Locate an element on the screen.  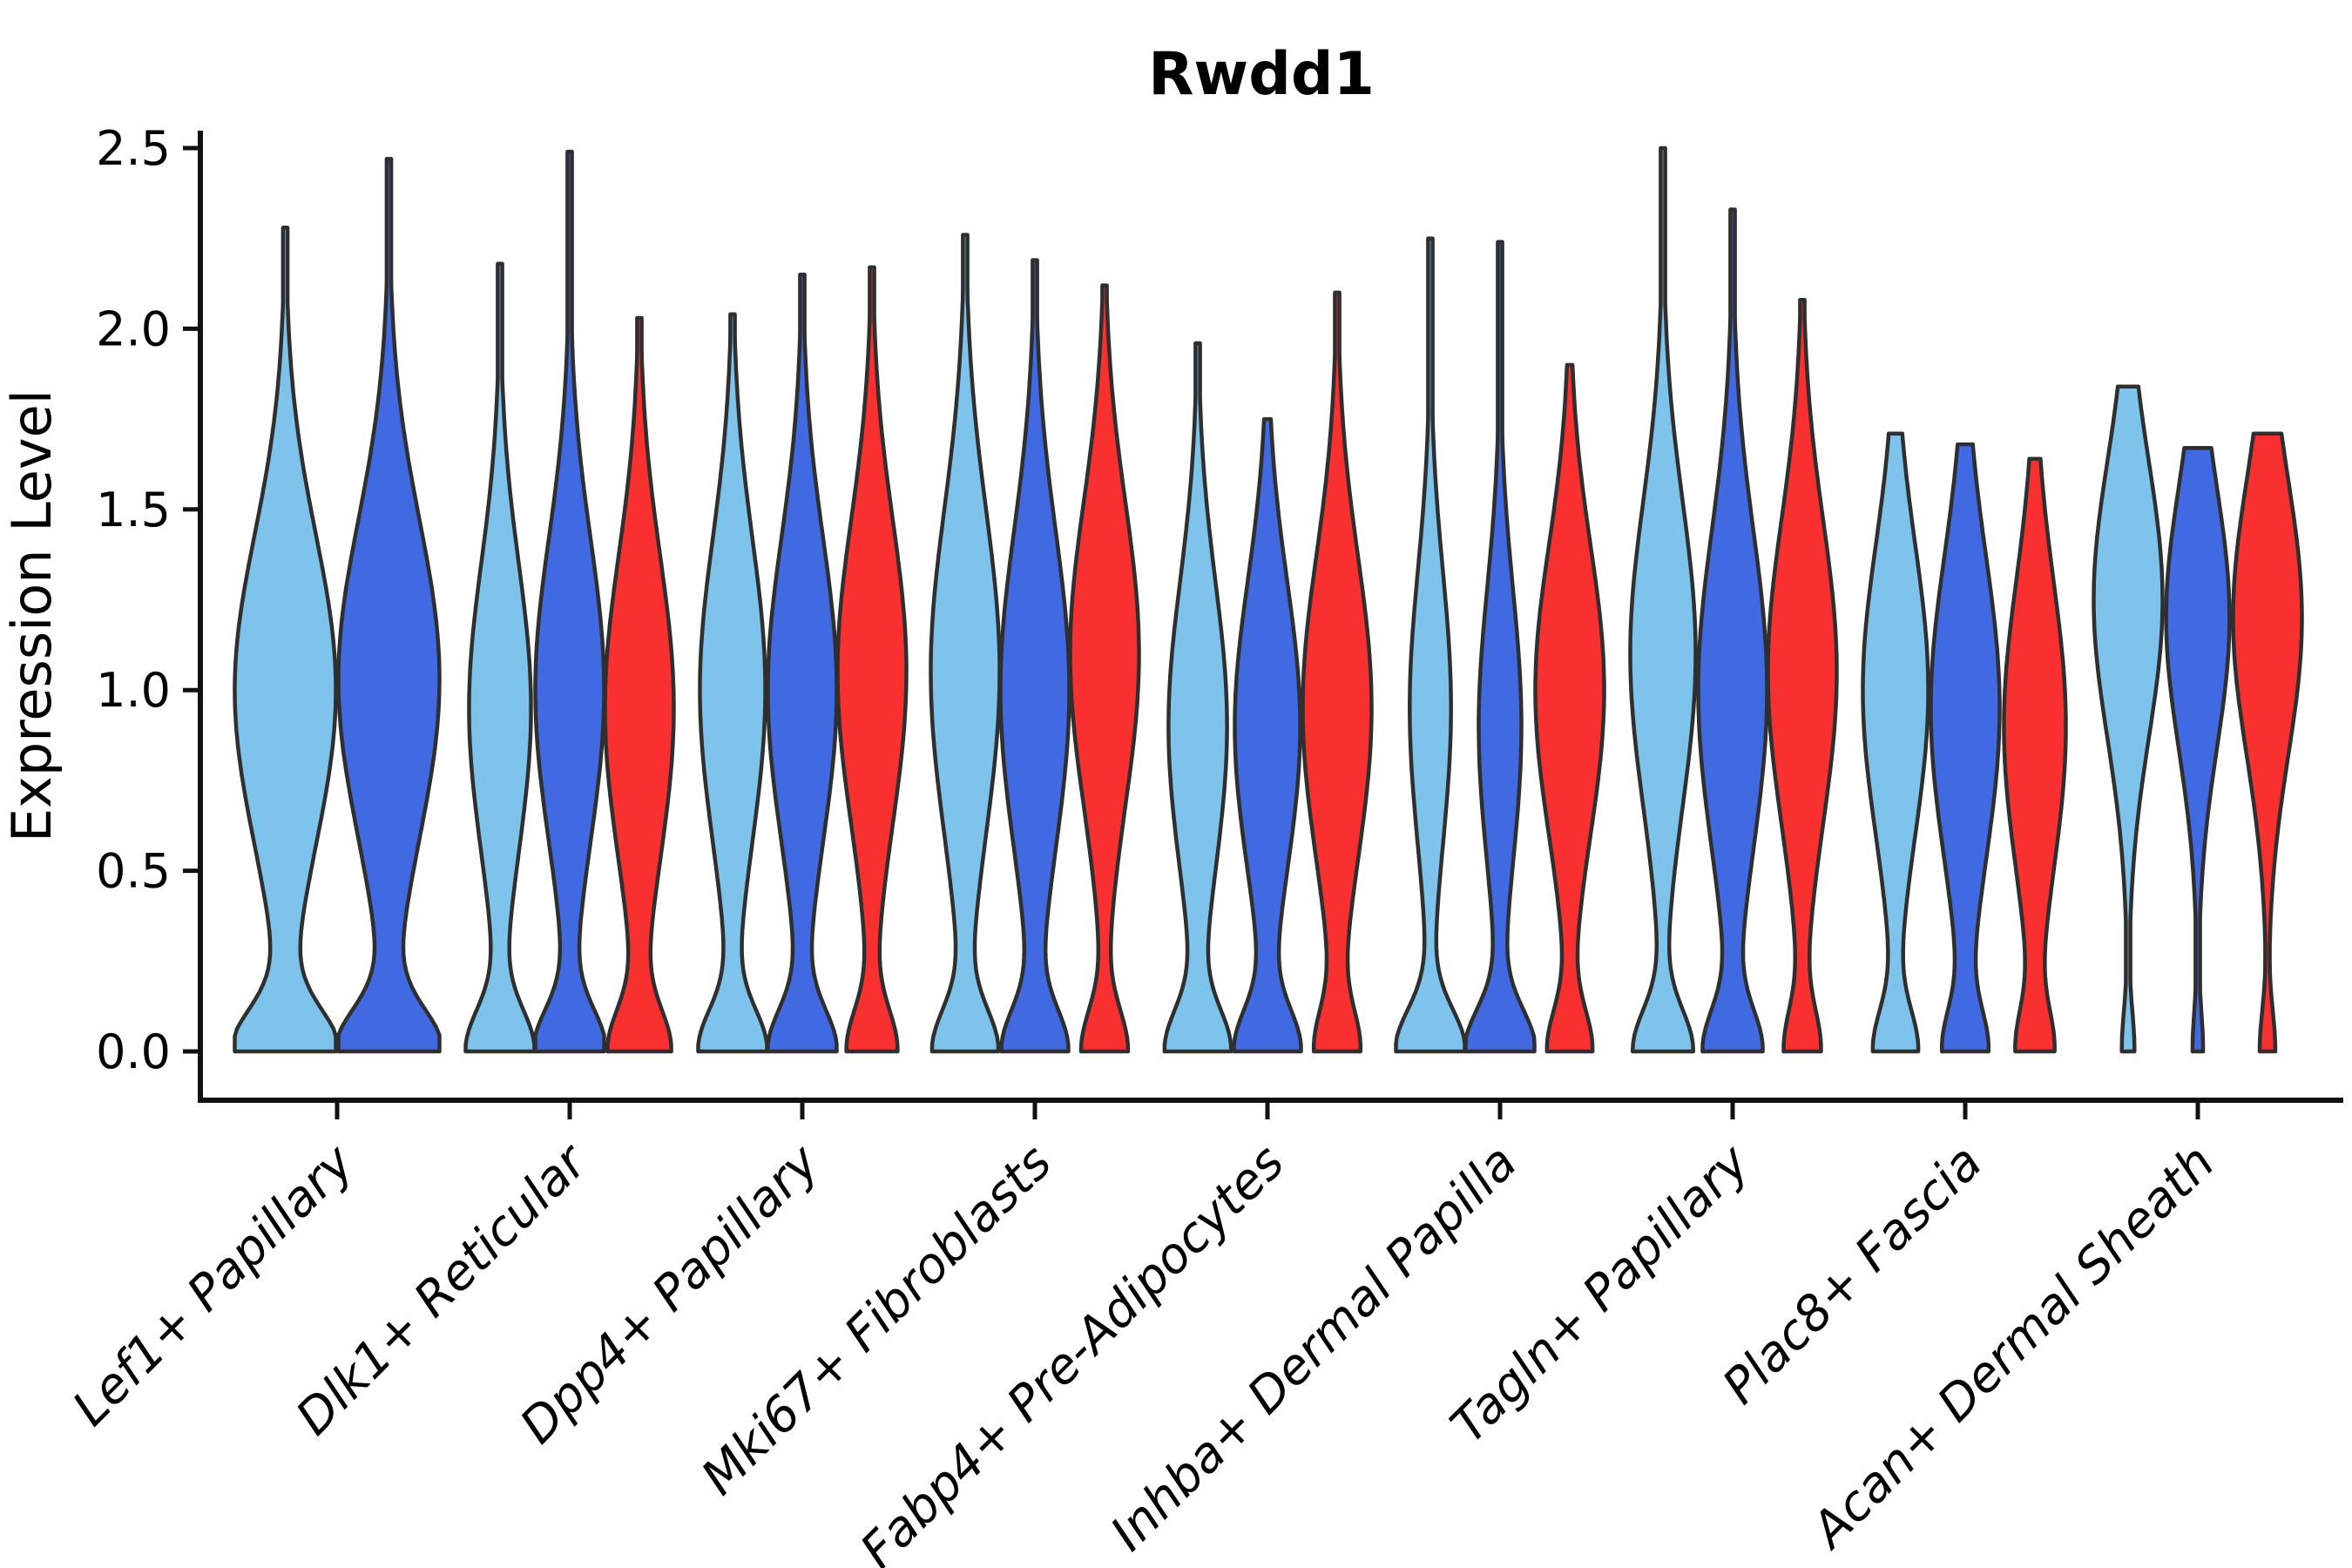
y-axis-label: Expression Level is located at coordinates (32, 615).